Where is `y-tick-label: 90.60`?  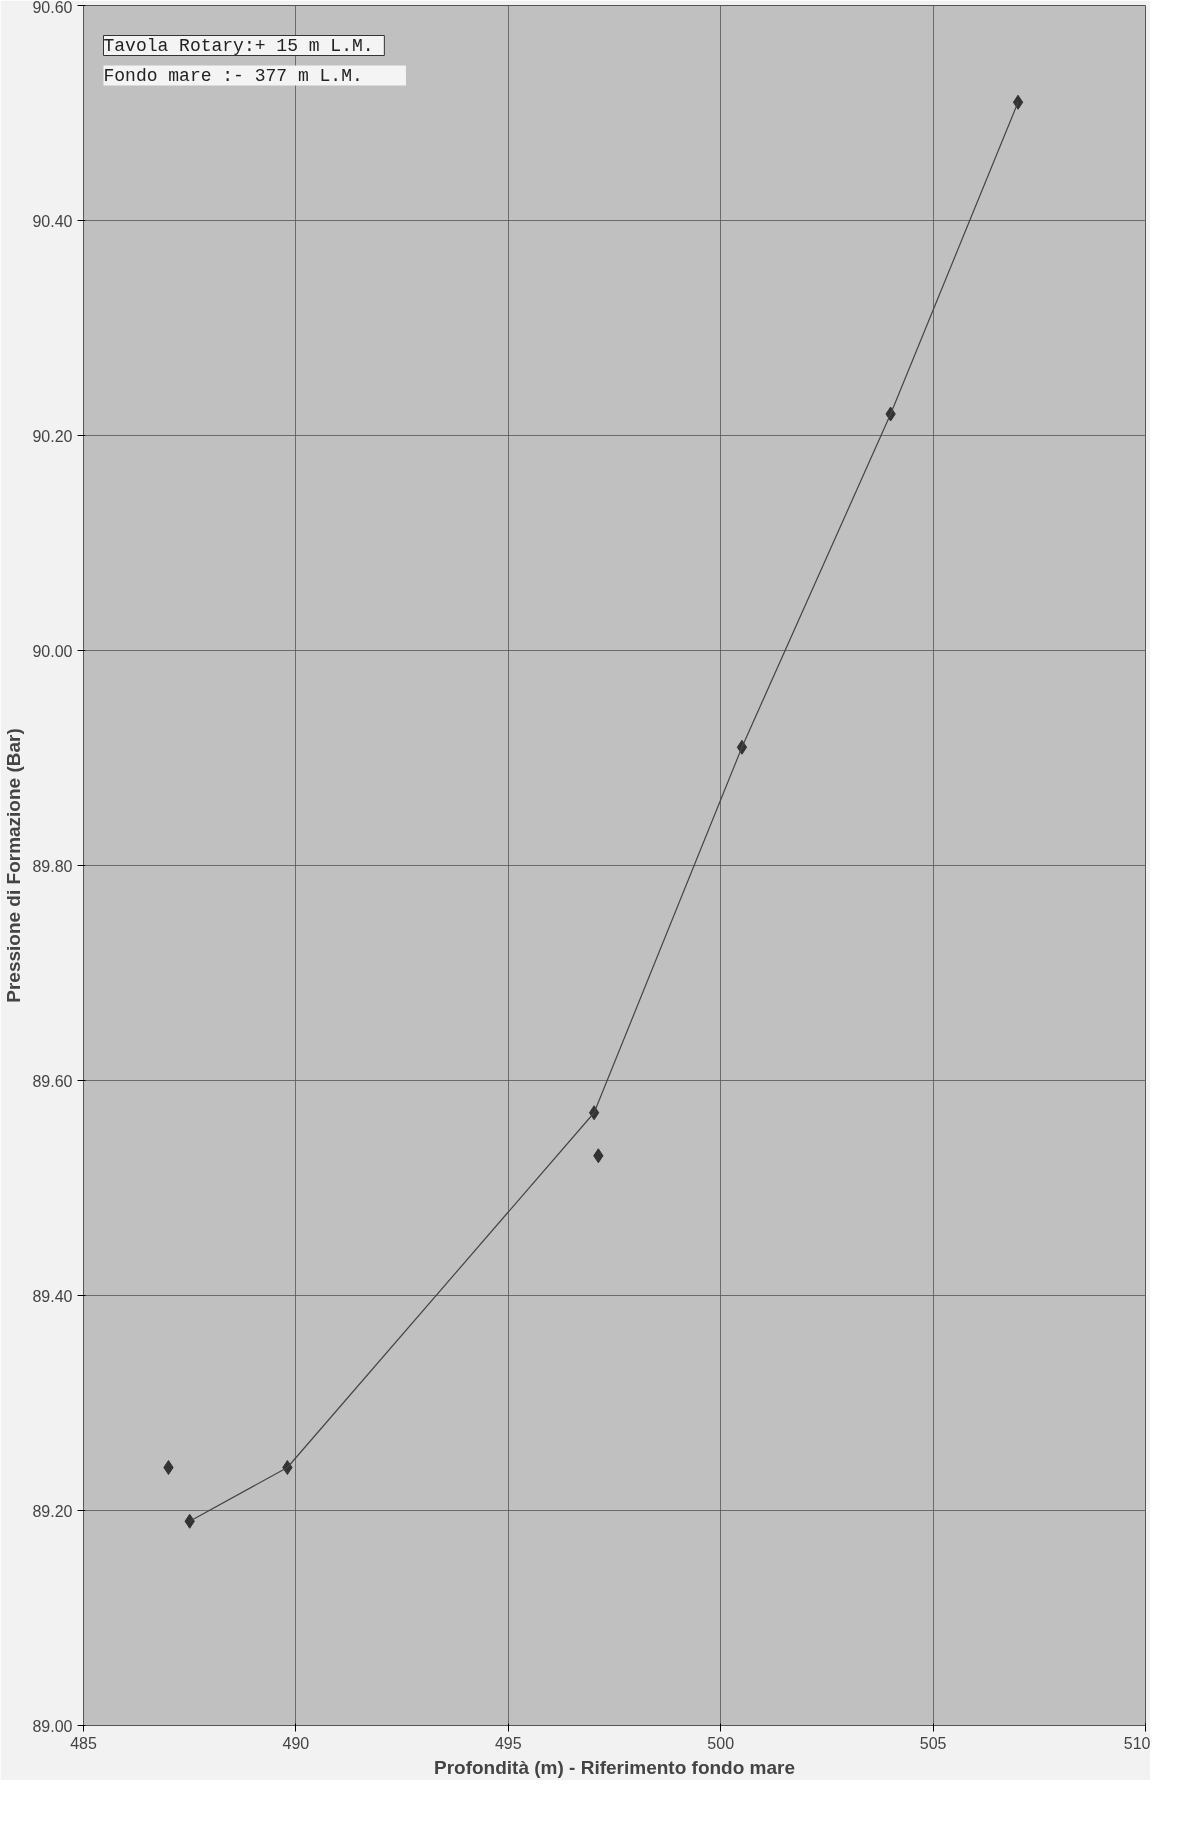
y-tick-label: 90.60 is located at coordinates (52, 8).